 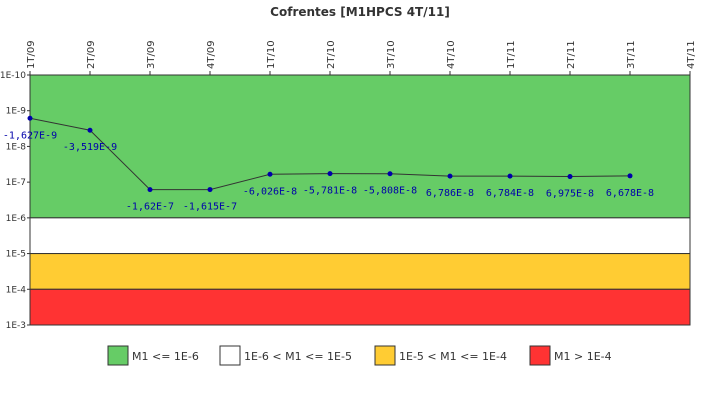 I want to click on data-label: -6,026E-8, so click(x=270, y=191).